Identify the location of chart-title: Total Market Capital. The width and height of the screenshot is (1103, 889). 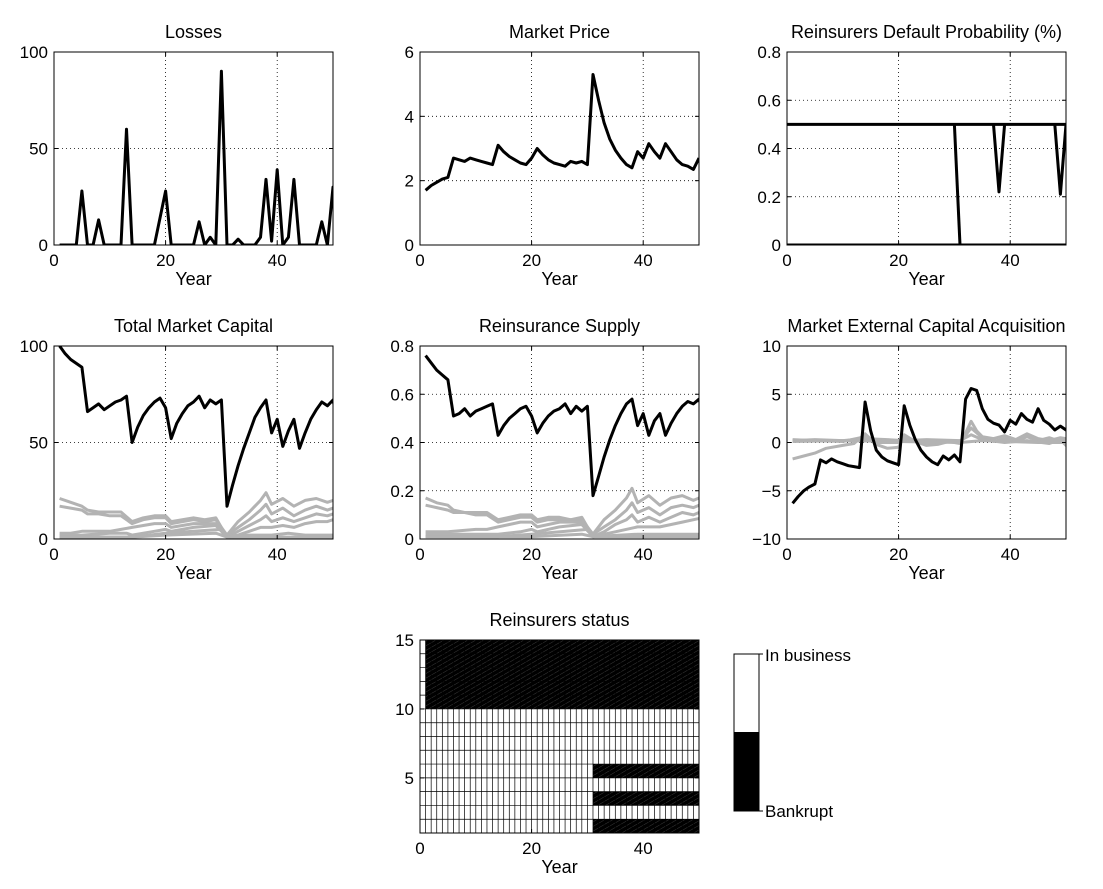
(193, 326).